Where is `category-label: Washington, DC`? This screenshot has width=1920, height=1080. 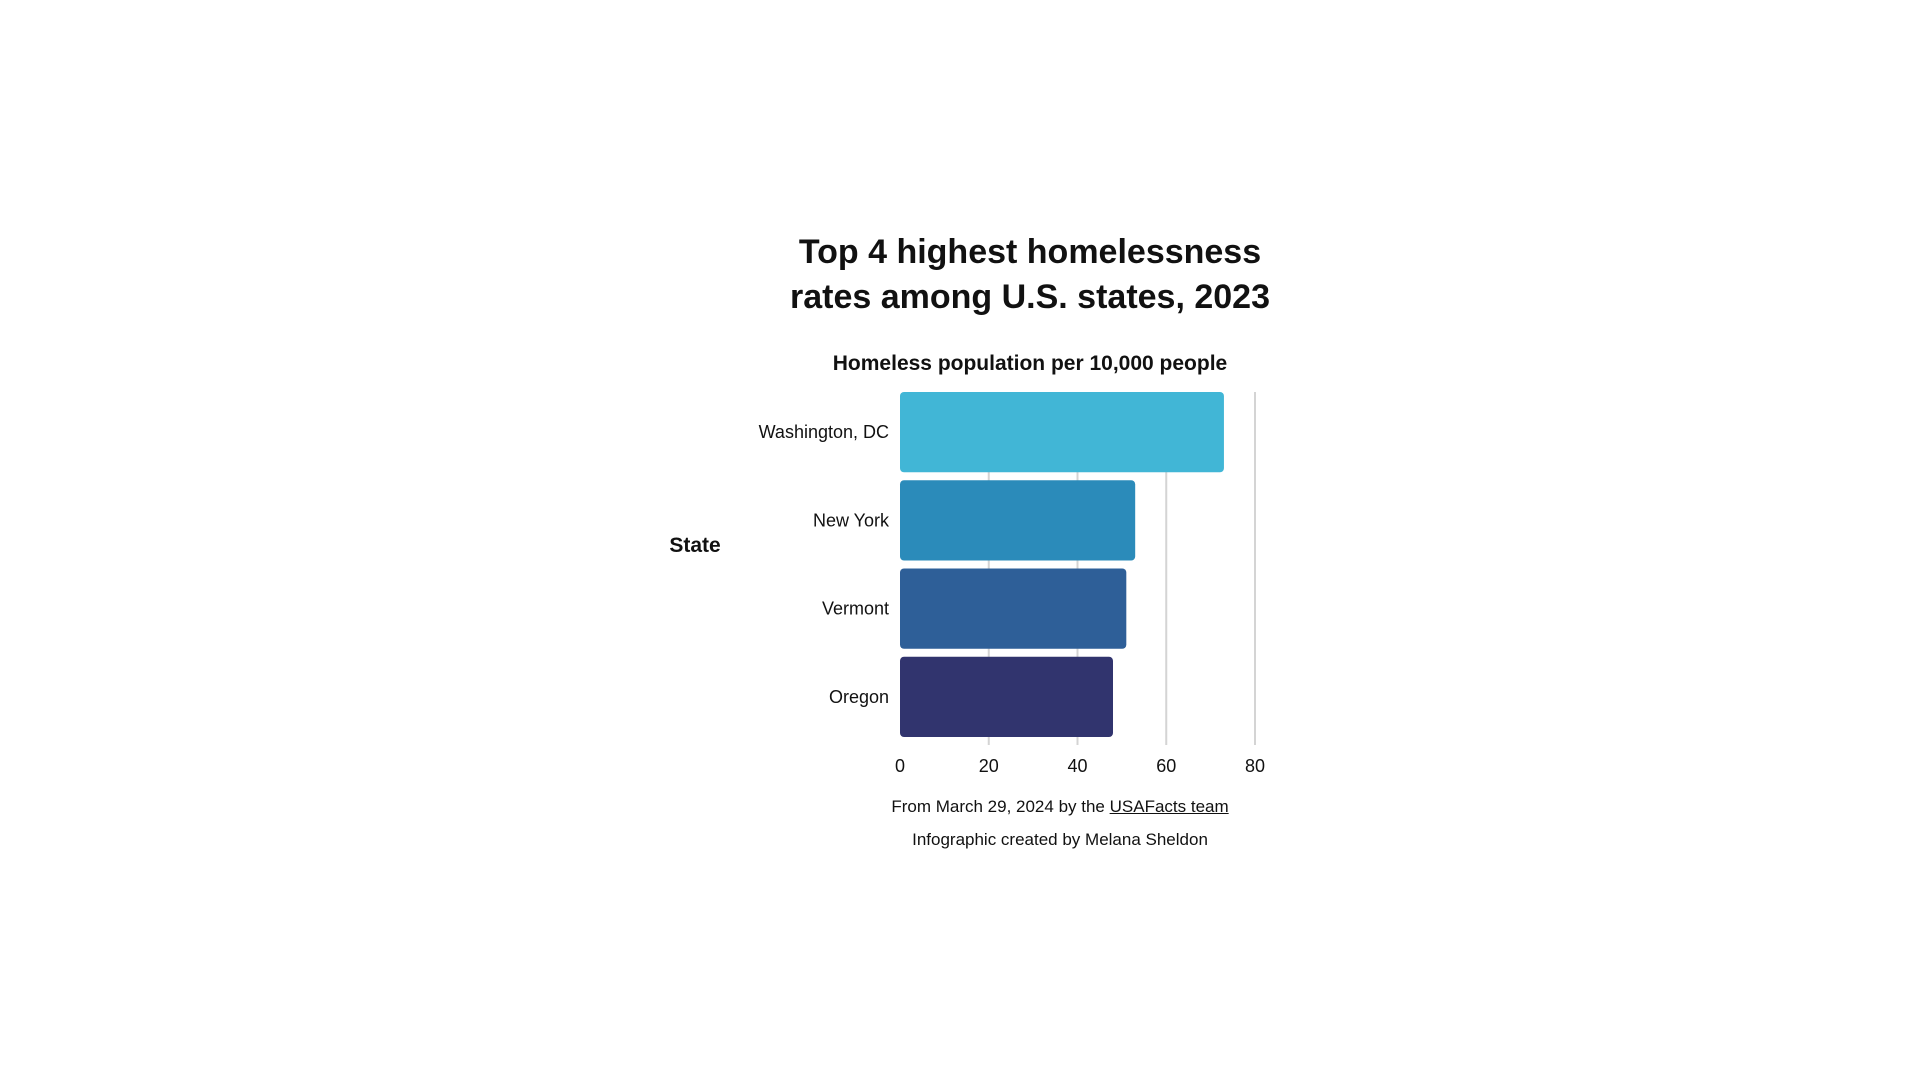 category-label: Washington, DC is located at coordinates (824, 432).